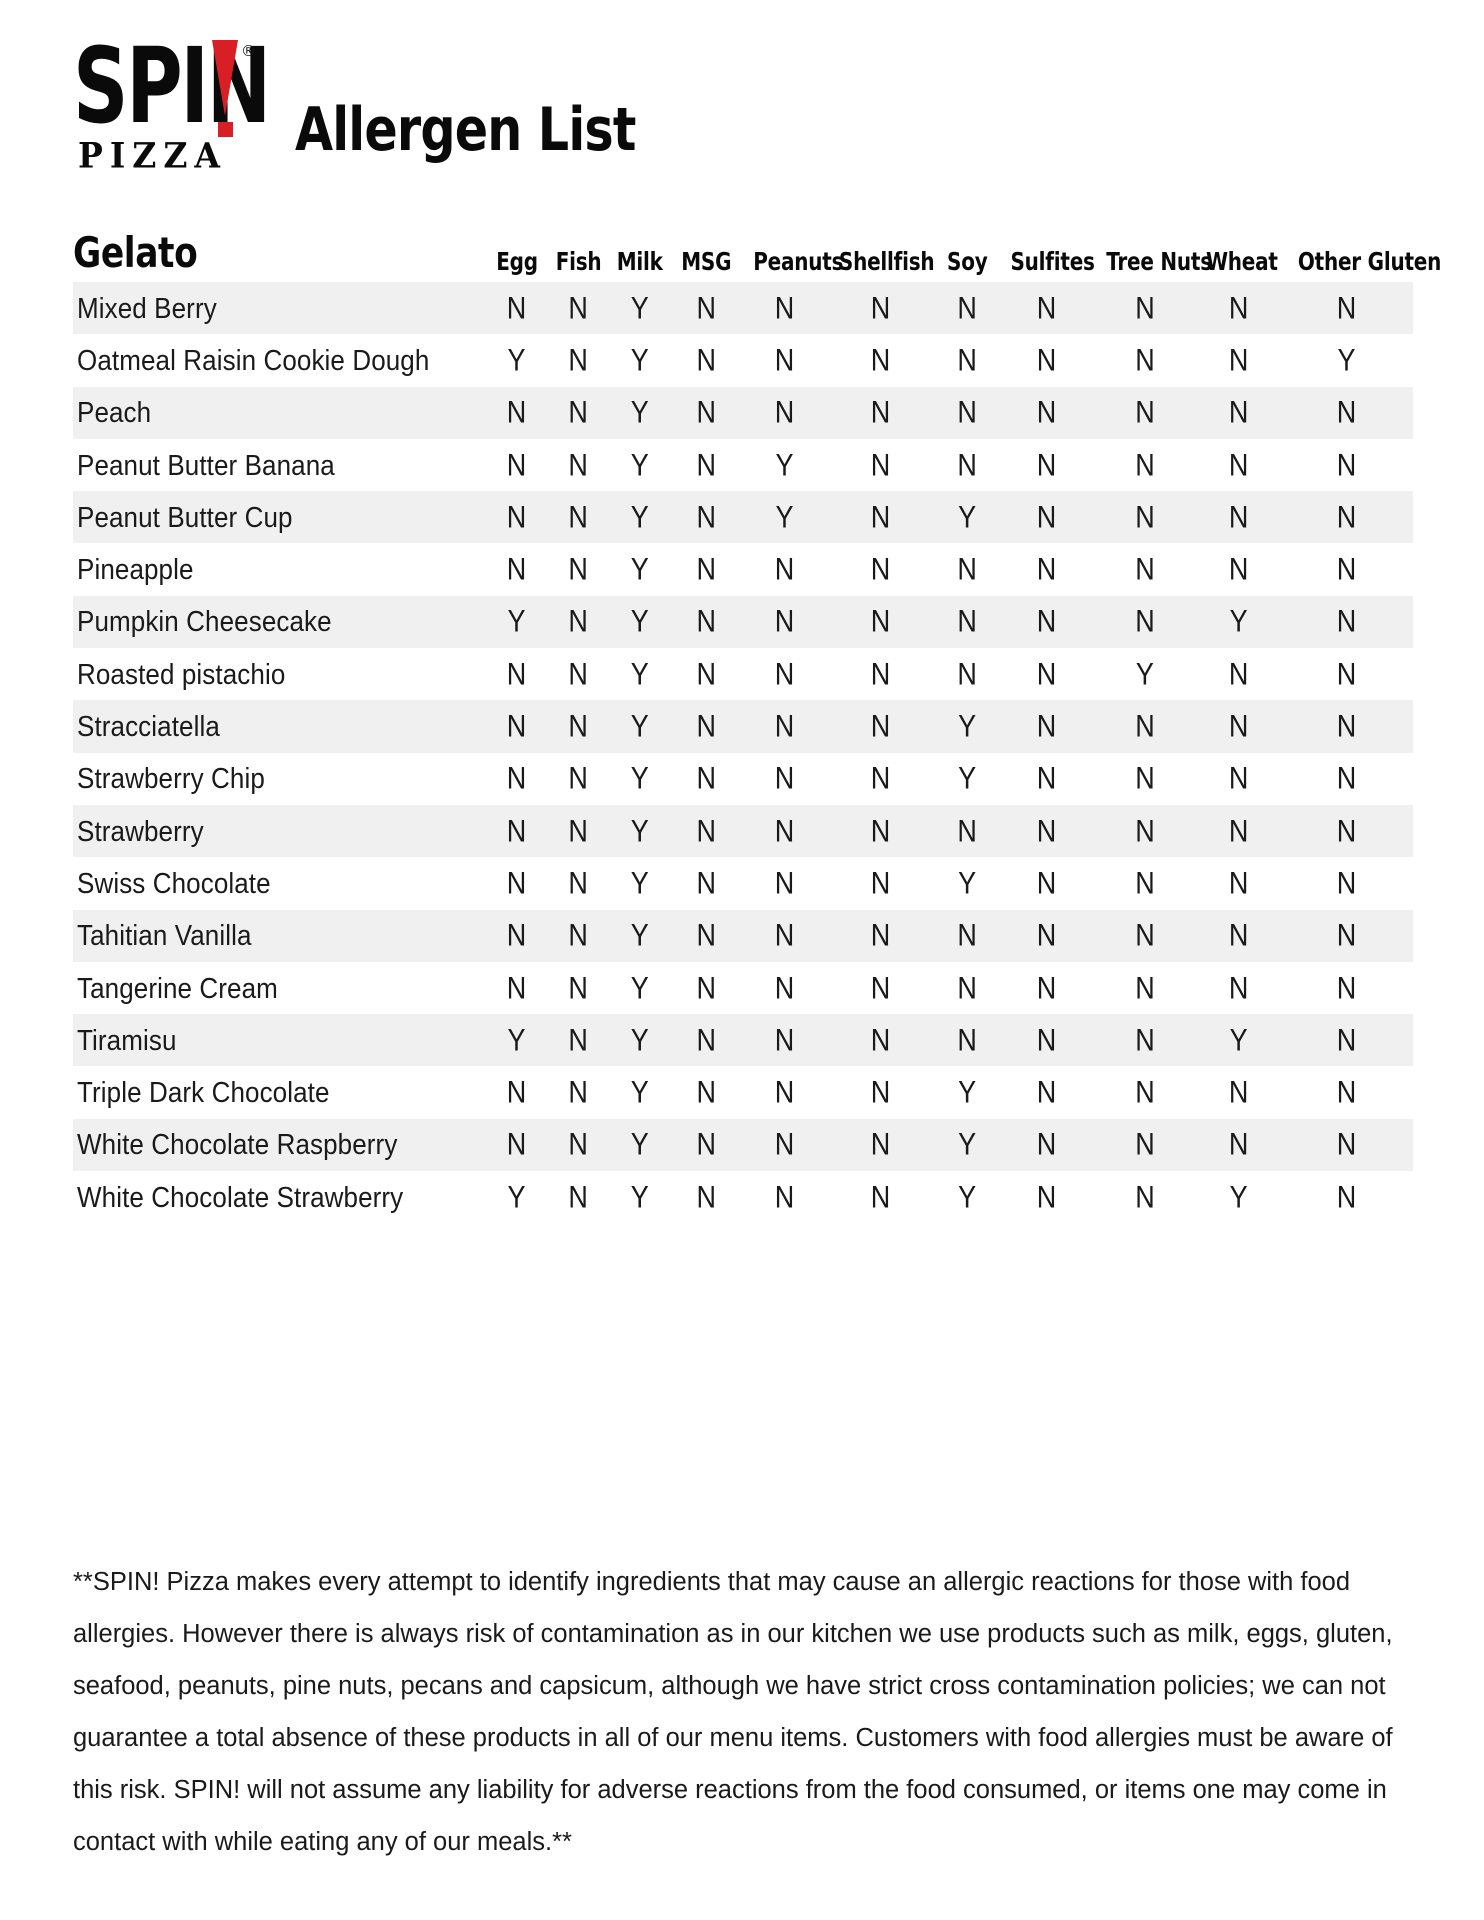 This screenshot has height=1920, width=1484. What do you see at coordinates (279, 831) in the screenshot?
I see `item-name-cell: Strawberry` at bounding box center [279, 831].